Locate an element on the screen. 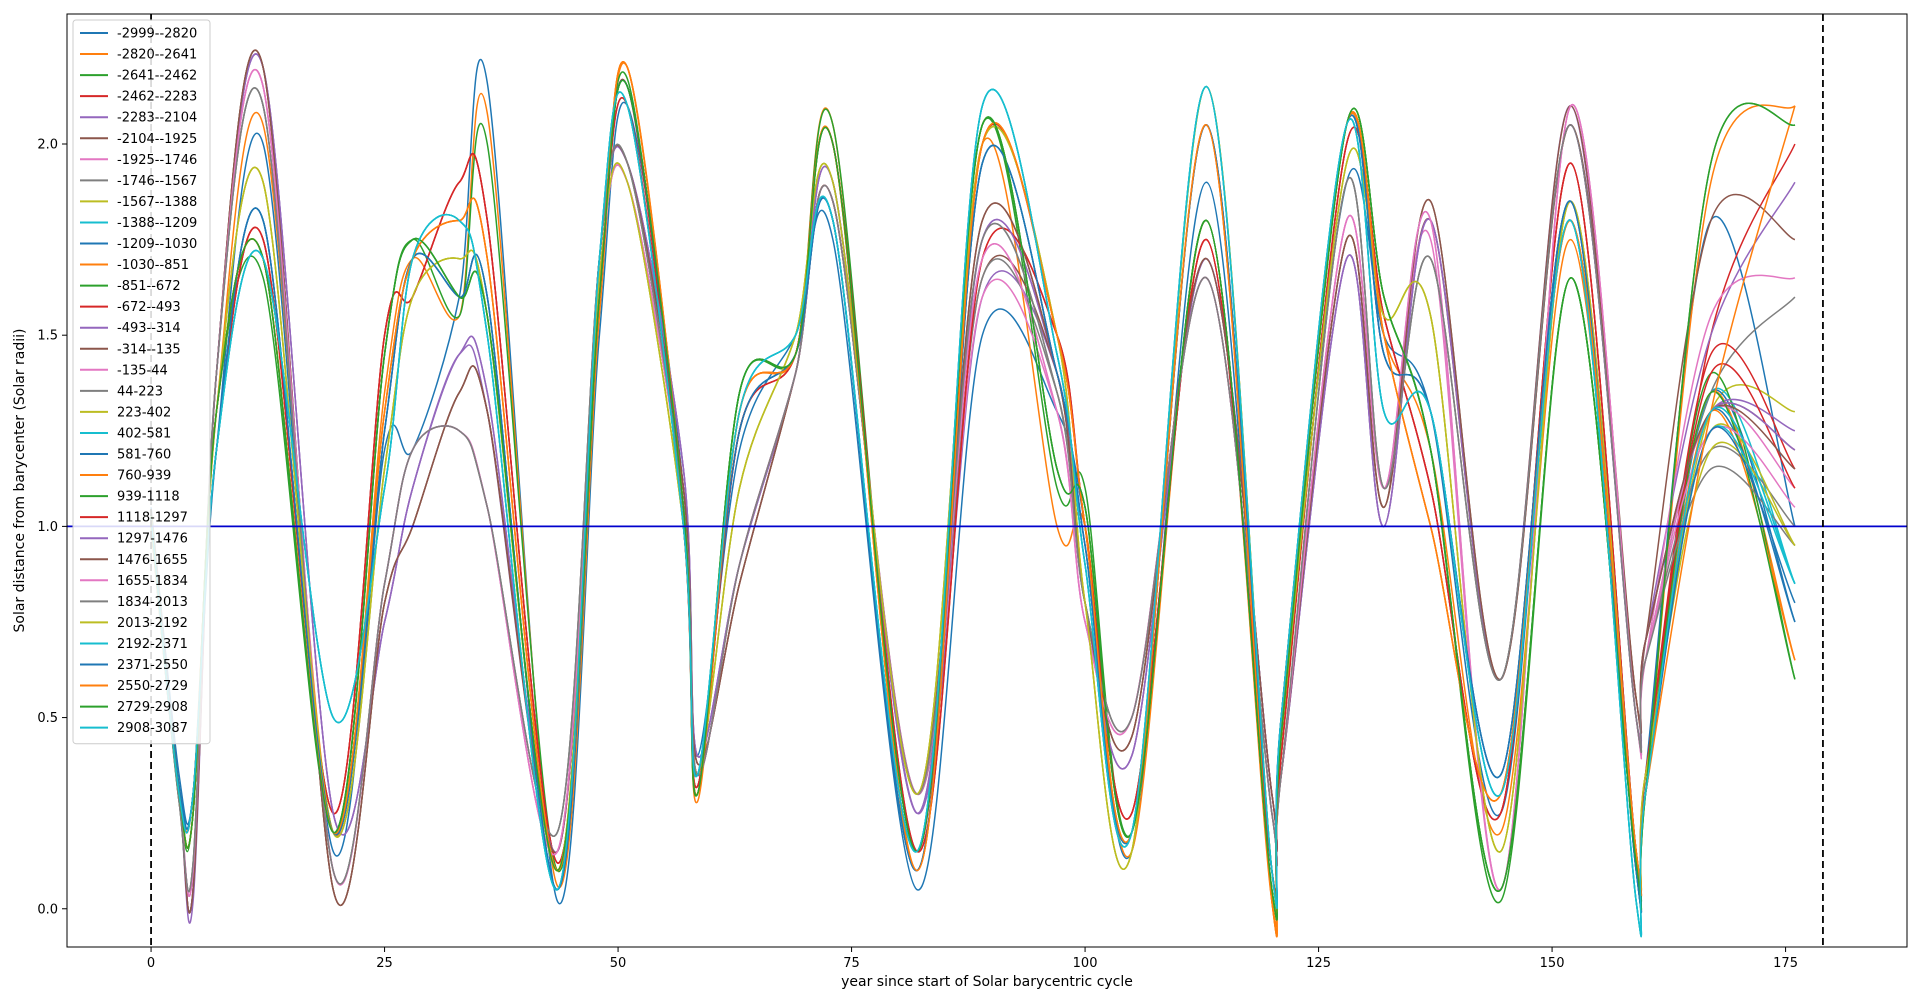 This screenshot has width=1920, height=1003. legend-label-17: 44-223 is located at coordinates (140, 391).